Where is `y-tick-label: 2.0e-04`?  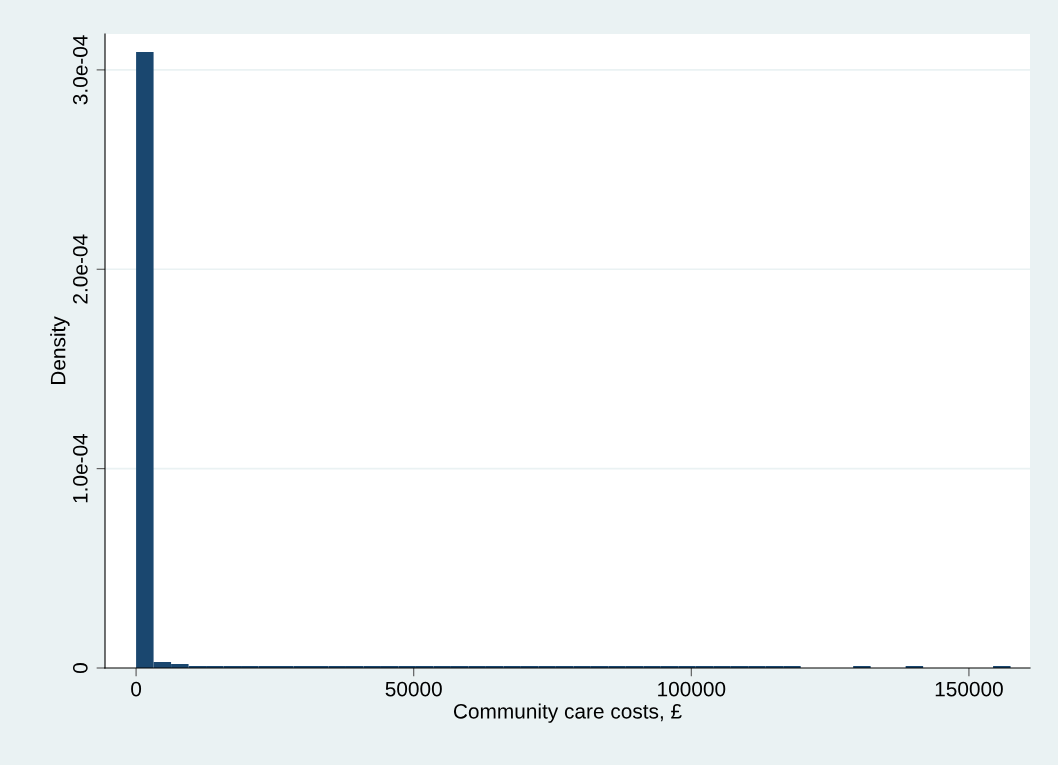 y-tick-label: 2.0e-04 is located at coordinates (80, 269).